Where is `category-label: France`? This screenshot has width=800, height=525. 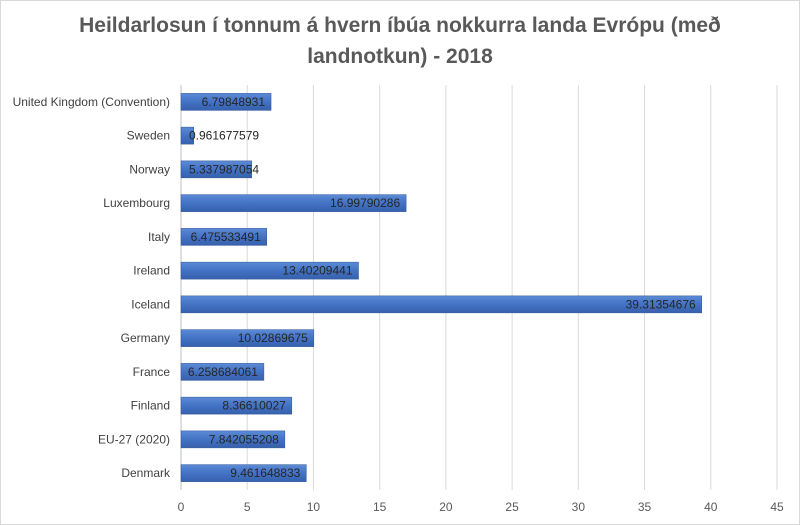
category-label: France is located at coordinates (152, 372).